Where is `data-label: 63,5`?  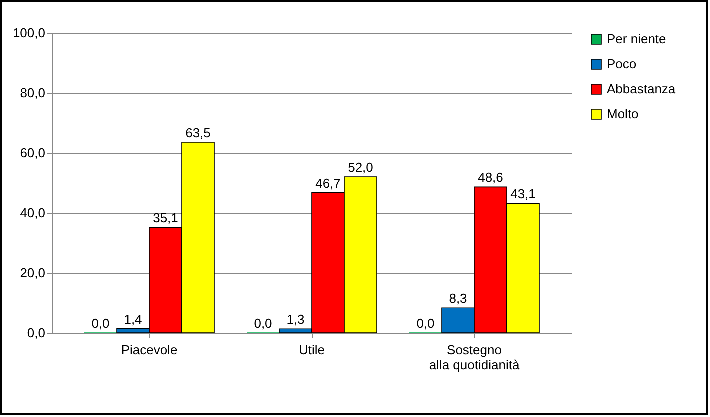
data-label: 63,5 is located at coordinates (198, 133).